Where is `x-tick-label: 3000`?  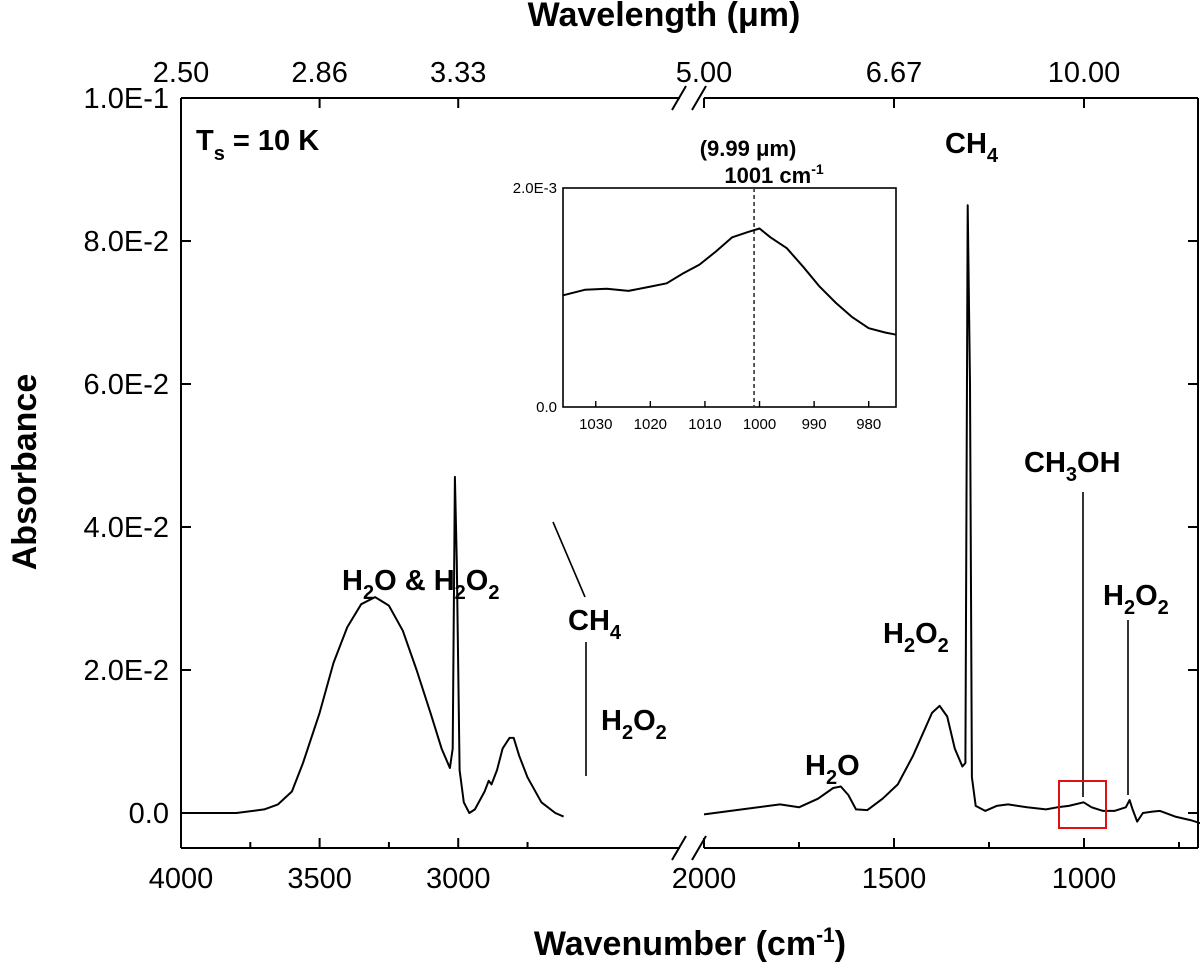
x-tick-label: 3000 is located at coordinates (458, 879).